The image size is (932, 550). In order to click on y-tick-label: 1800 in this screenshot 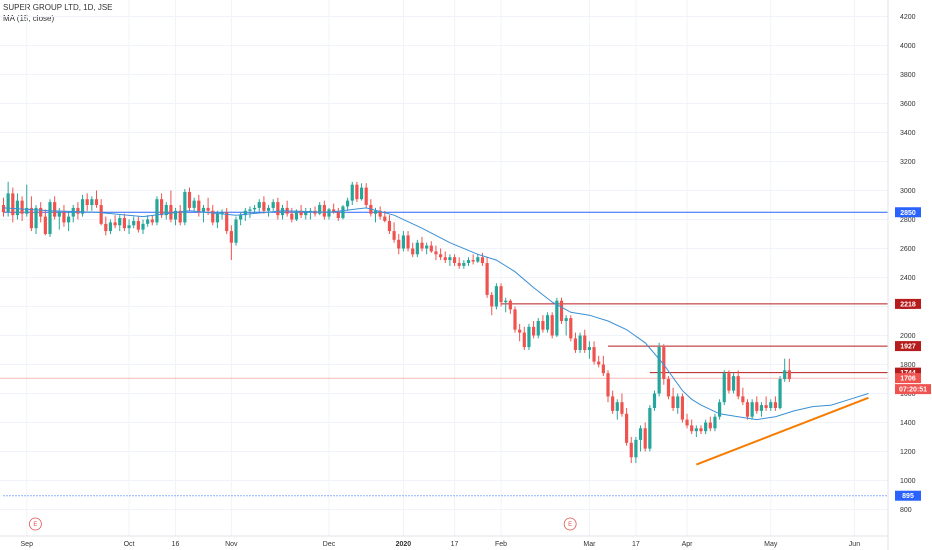, I will do `click(908, 365)`.